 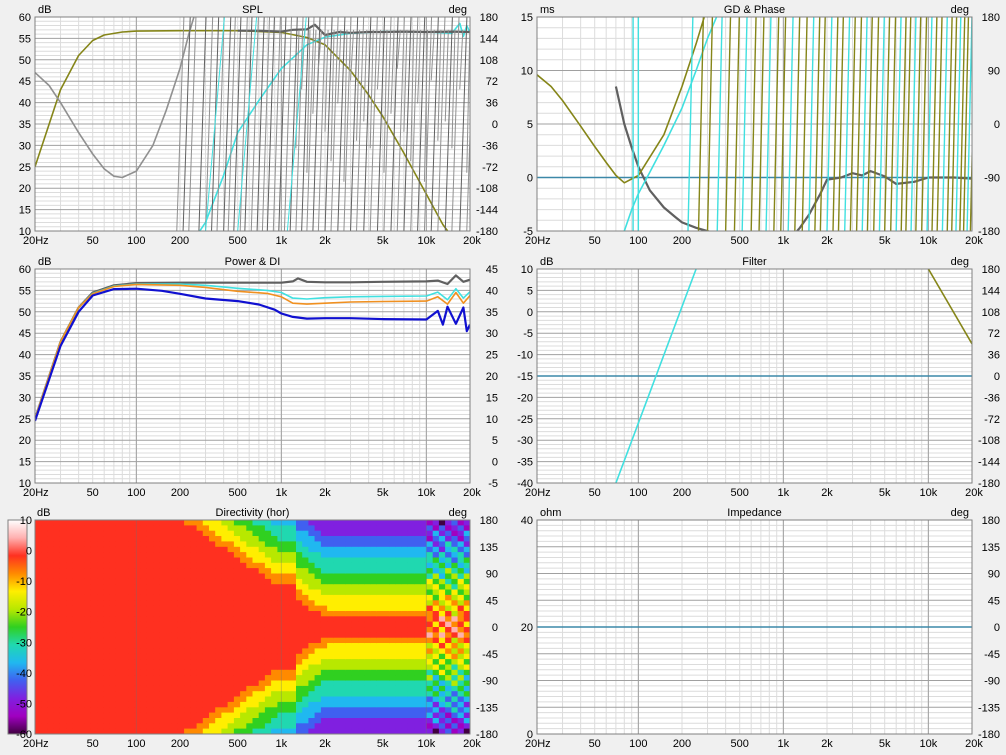 I want to click on y-tick-label-right: 5, so click(x=495, y=441).